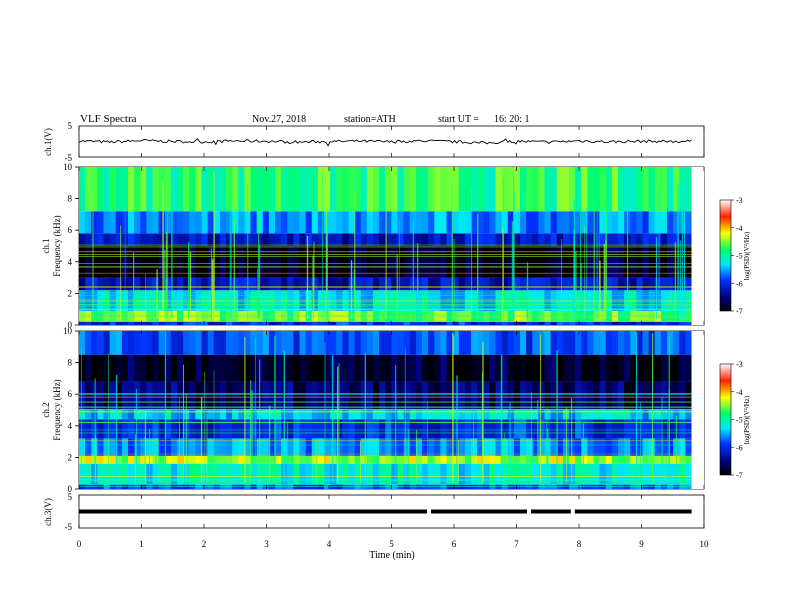 The height and width of the screenshot is (612, 792). Describe the element at coordinates (459, 119) in the screenshot. I see `start-ut-label: start UT =` at that location.